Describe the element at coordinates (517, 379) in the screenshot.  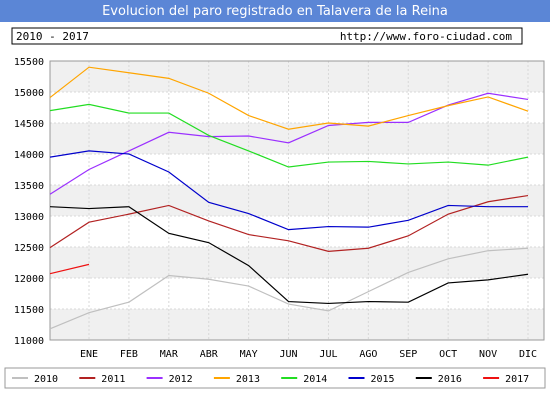
I see `legend-label: 2017` at that location.